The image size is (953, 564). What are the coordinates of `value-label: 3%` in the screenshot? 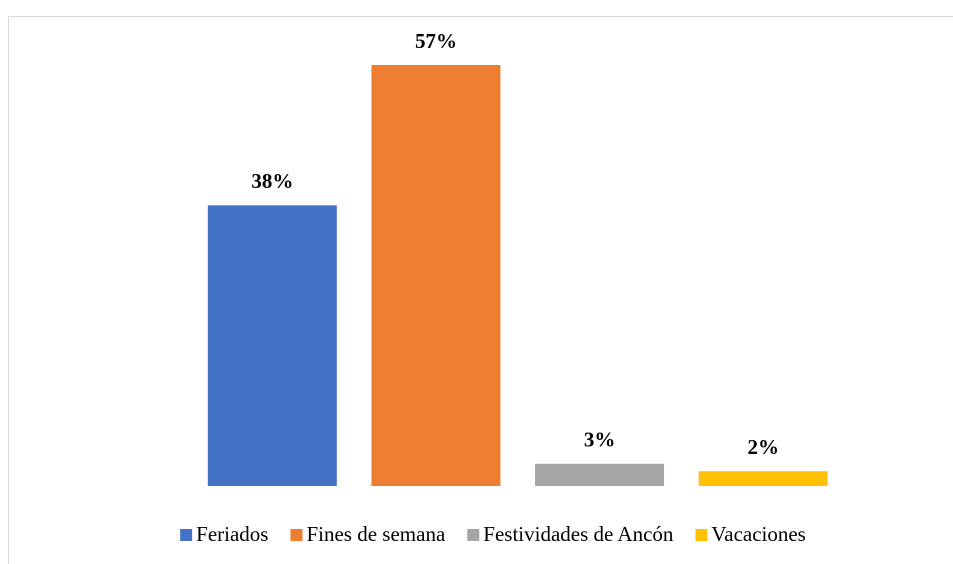 It's located at (600, 440).